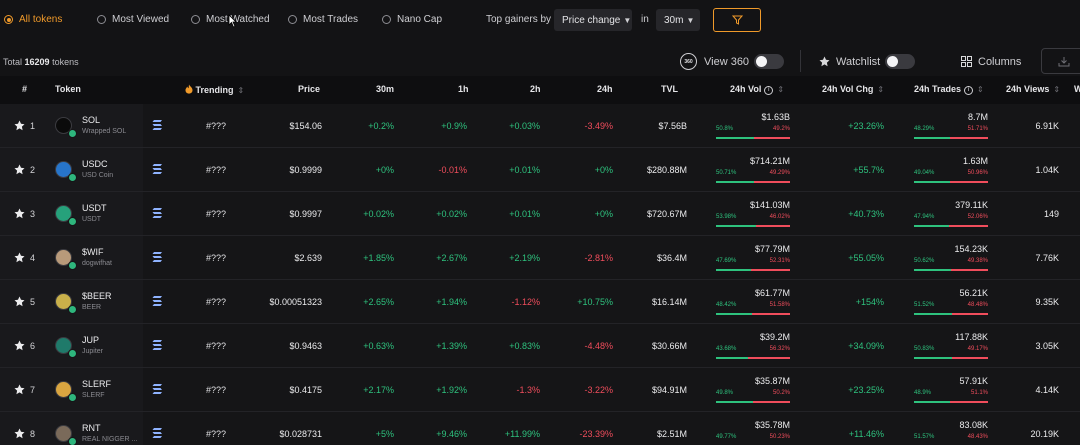  I want to click on token-symbol: USDT, so click(94, 208).